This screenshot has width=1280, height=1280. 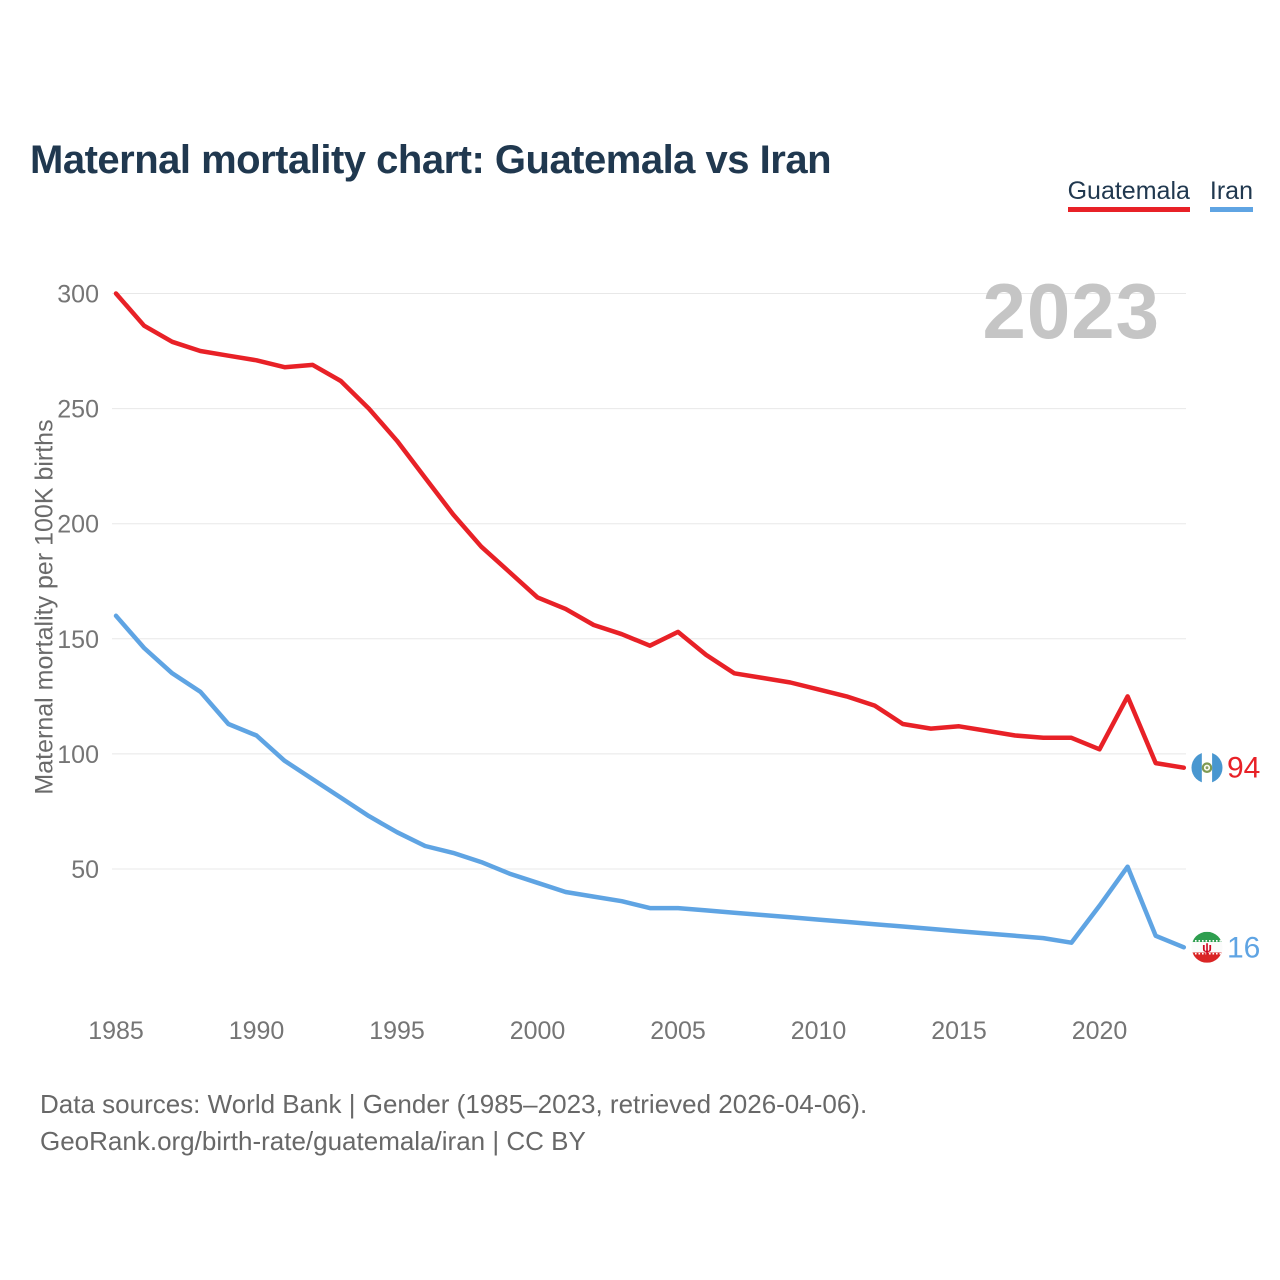 What do you see at coordinates (678, 1031) in the screenshot?
I see `x-tick-label: 2005` at bounding box center [678, 1031].